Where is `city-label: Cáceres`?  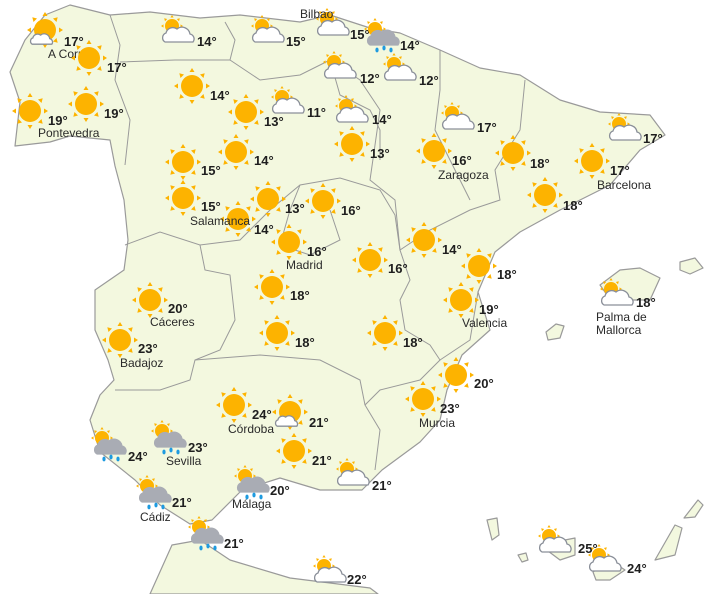
city-label: Cáceres is located at coordinates (172, 322).